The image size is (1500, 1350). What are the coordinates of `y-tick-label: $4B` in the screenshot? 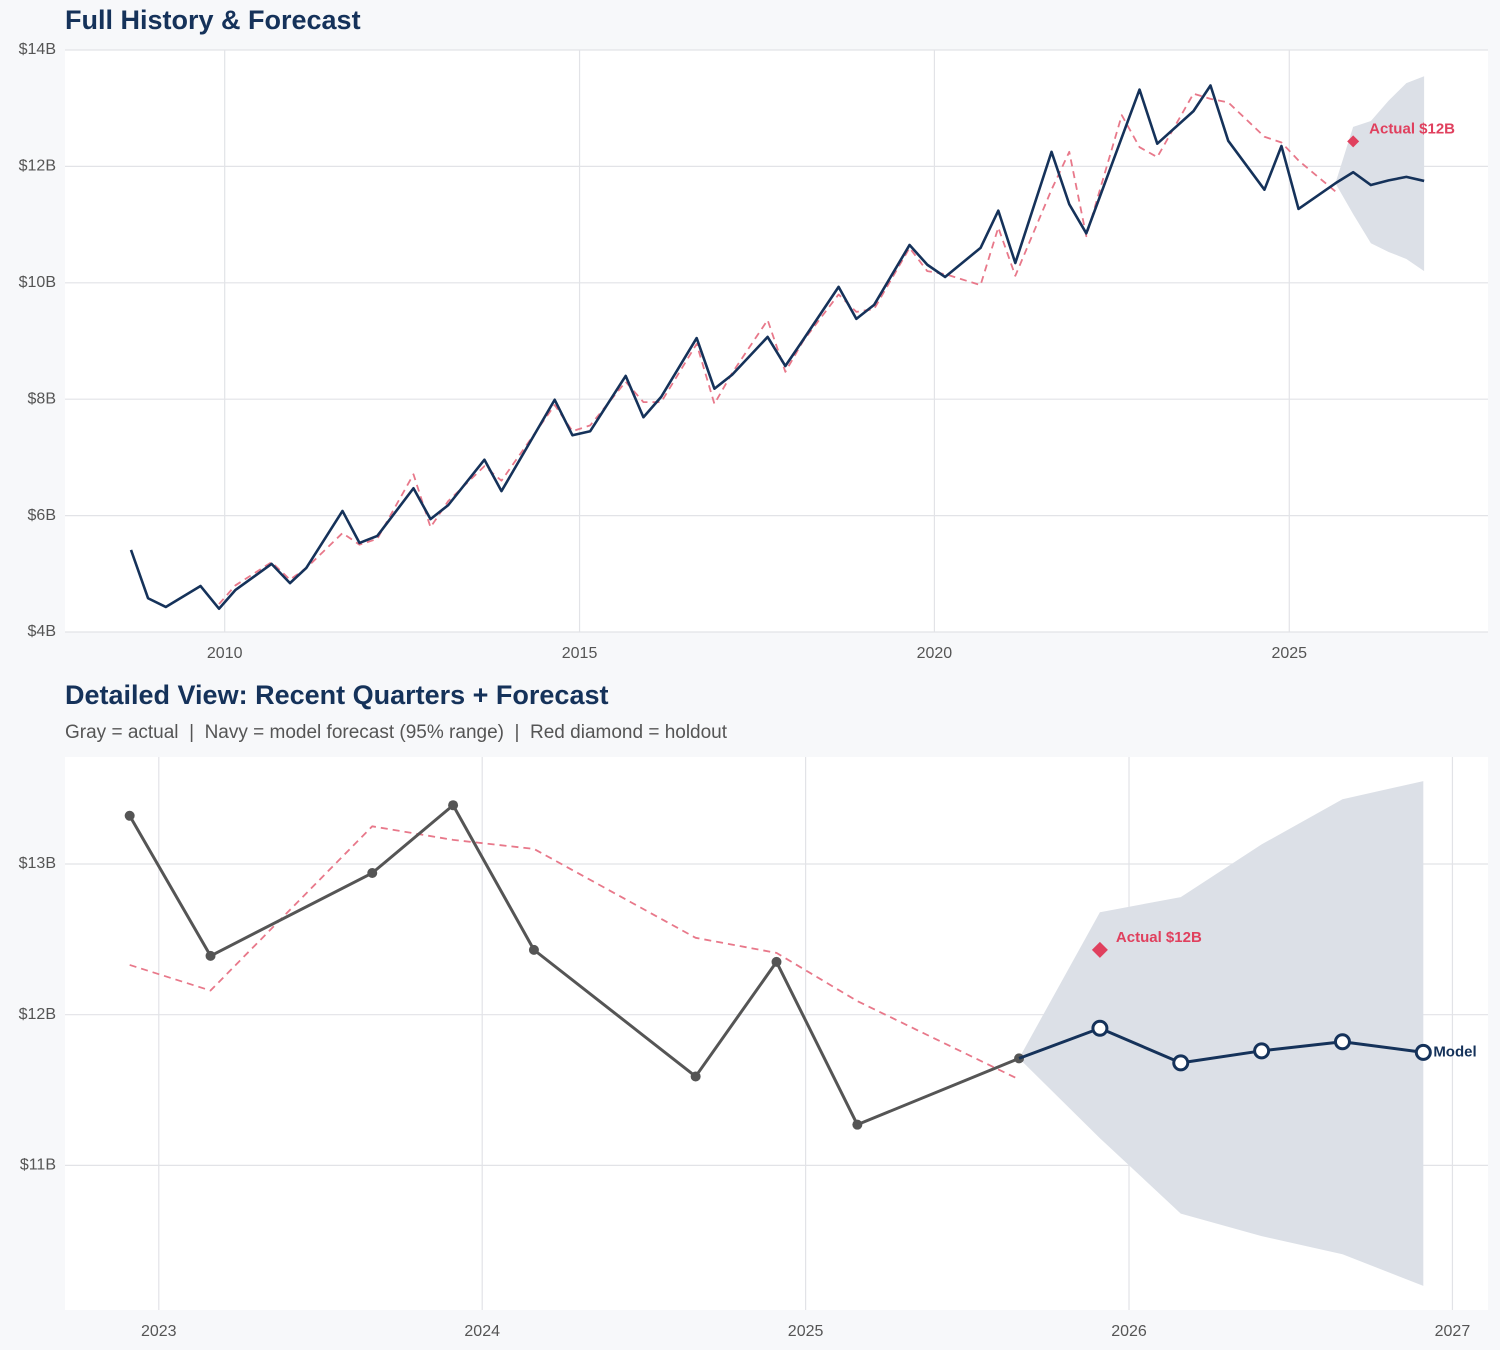 It's located at (42, 631).